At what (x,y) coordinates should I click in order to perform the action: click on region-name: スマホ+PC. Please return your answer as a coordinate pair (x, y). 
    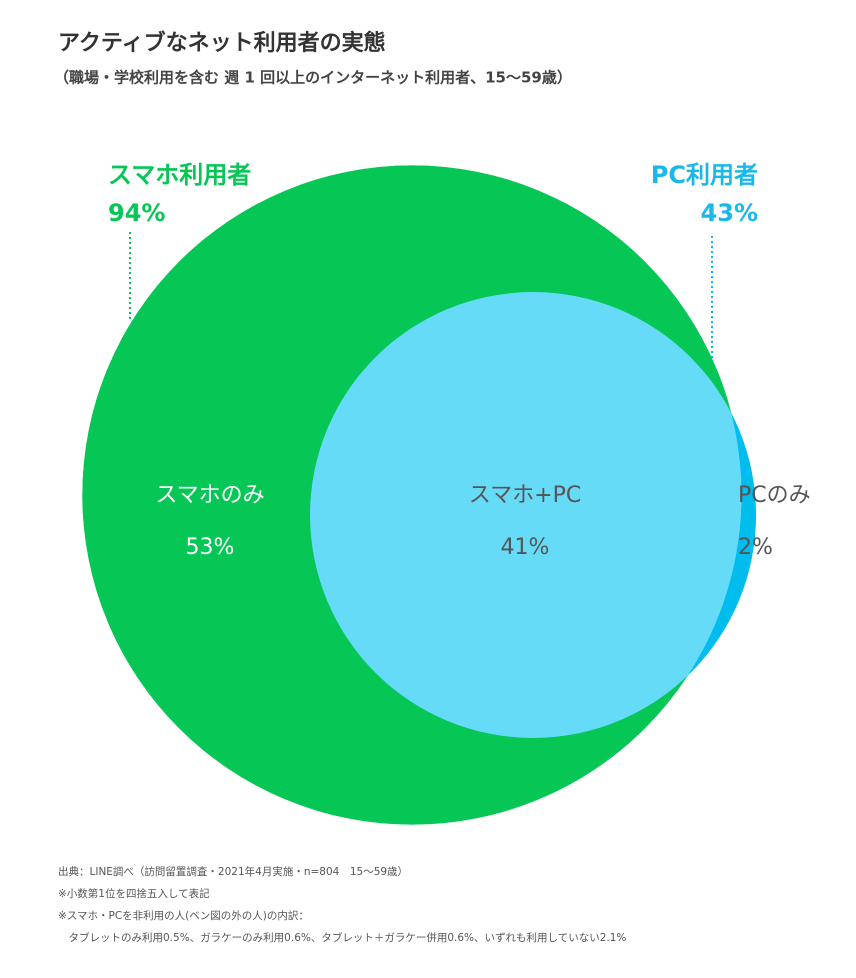
    Looking at the image, I should click on (525, 495).